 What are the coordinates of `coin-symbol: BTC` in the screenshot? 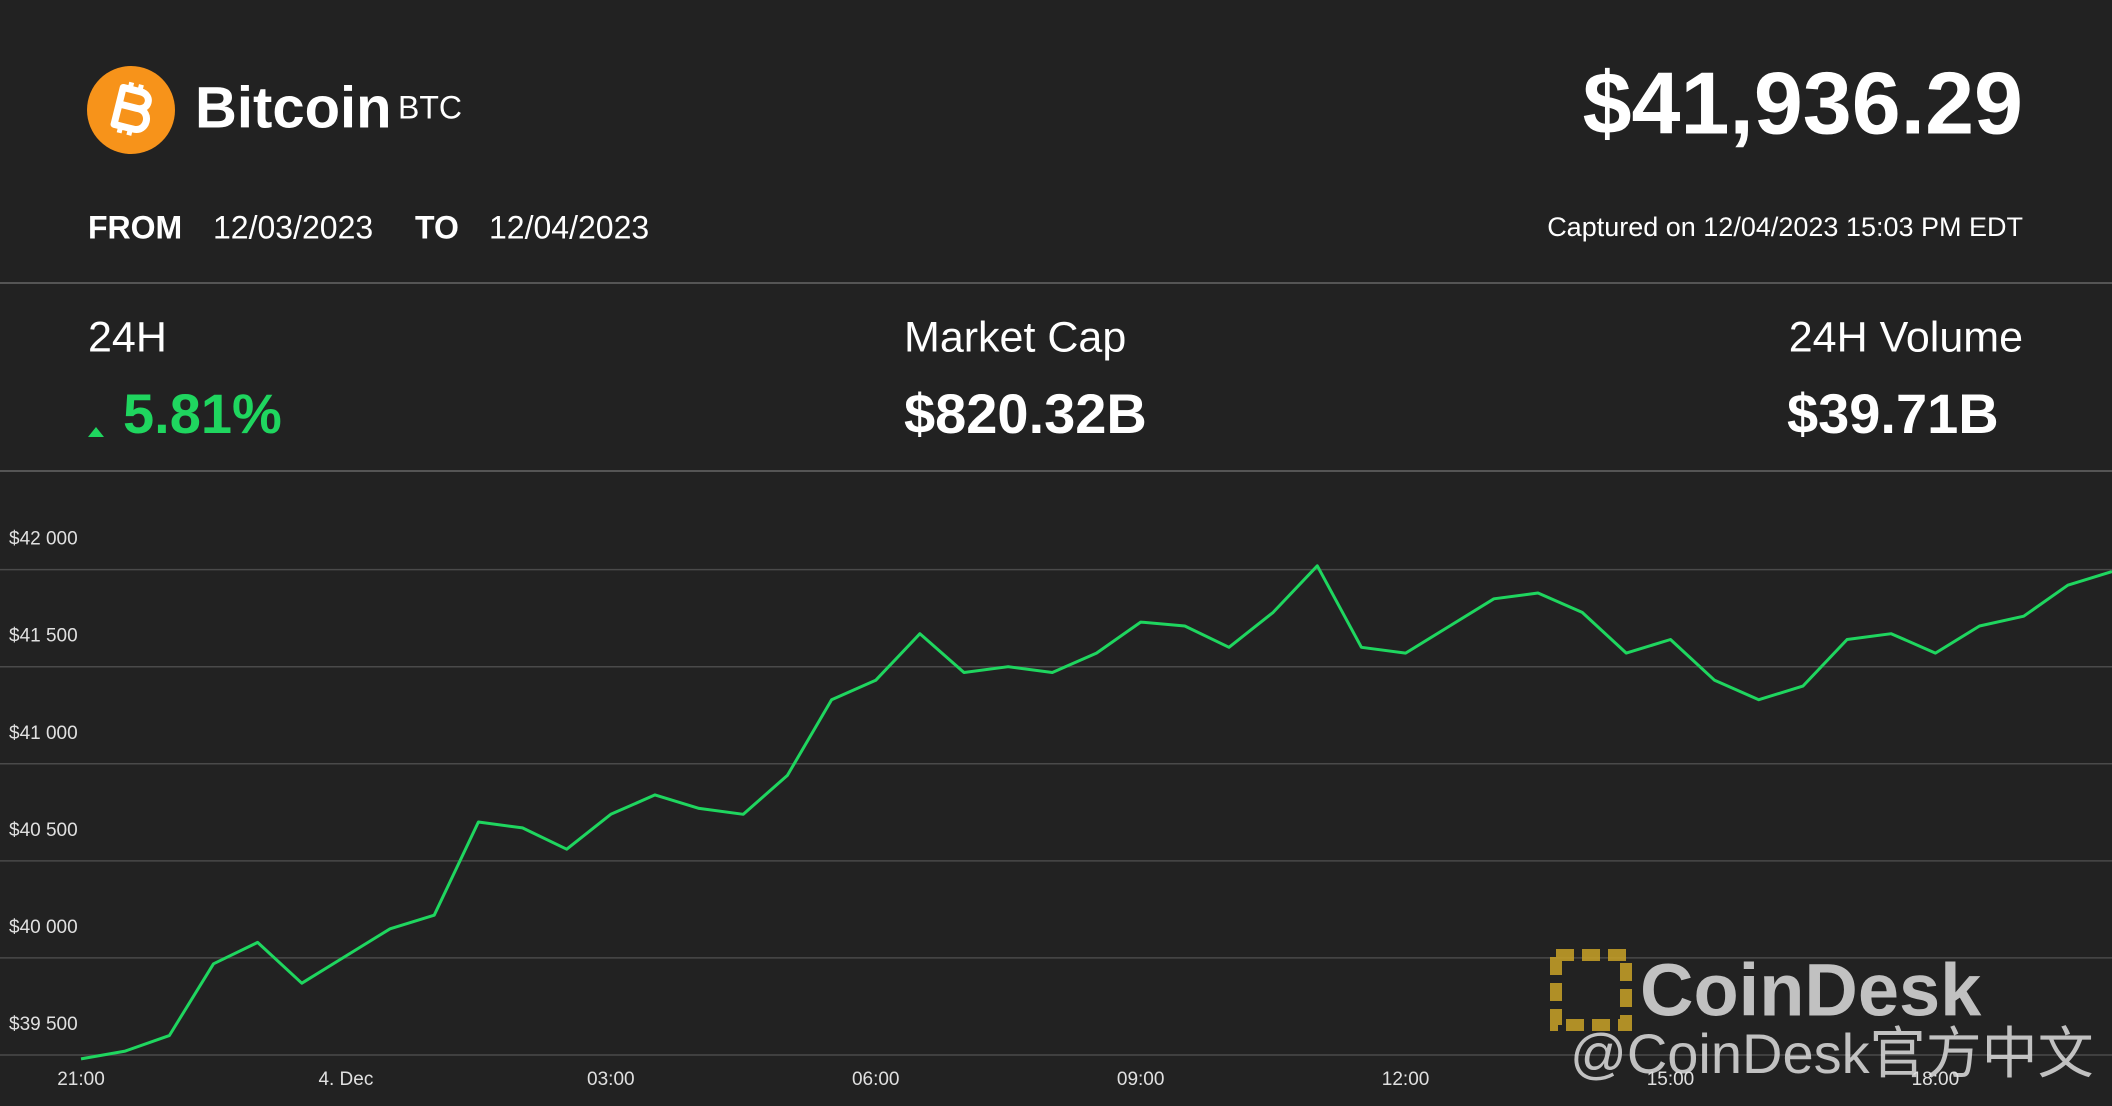 It's located at (430, 107).